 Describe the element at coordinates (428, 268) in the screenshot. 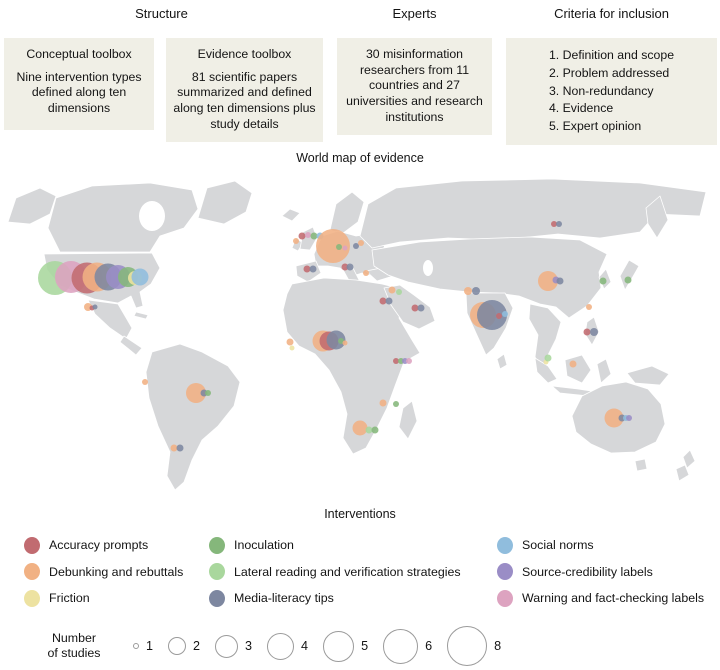

I see `caspian-sea` at that location.